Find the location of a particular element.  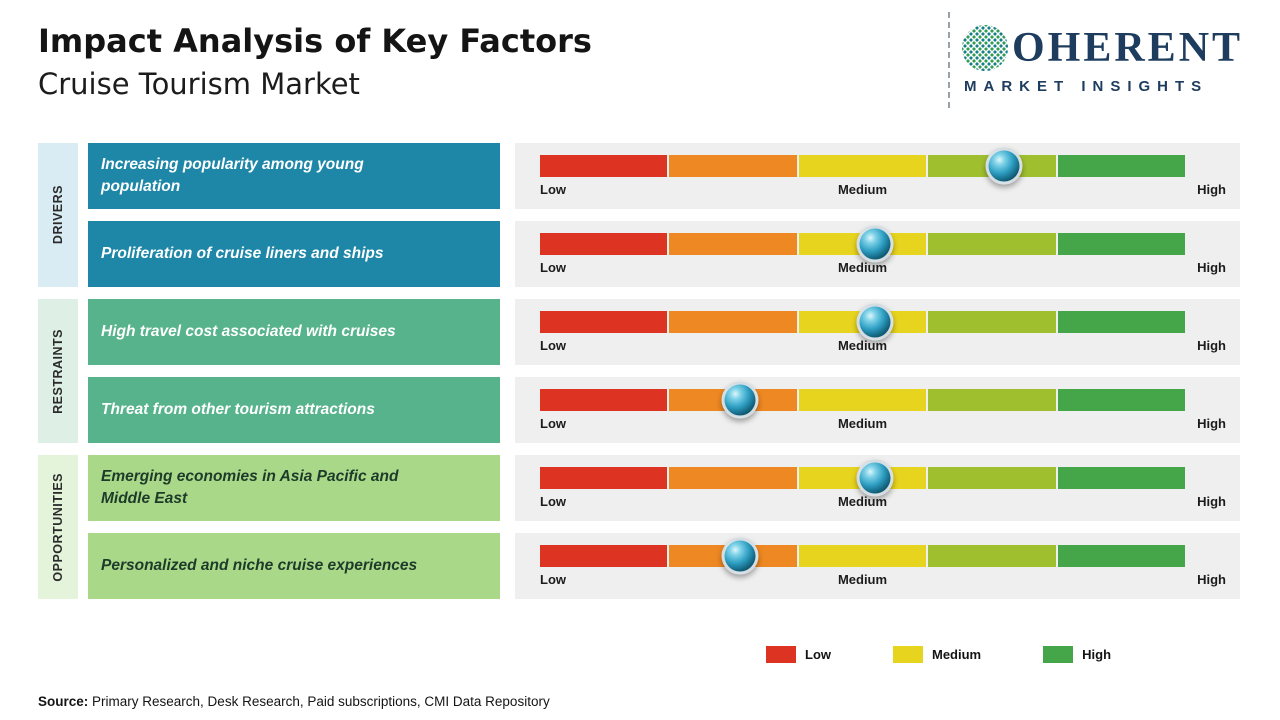

category-label-text: RESTRAINTS is located at coordinates (58, 371).